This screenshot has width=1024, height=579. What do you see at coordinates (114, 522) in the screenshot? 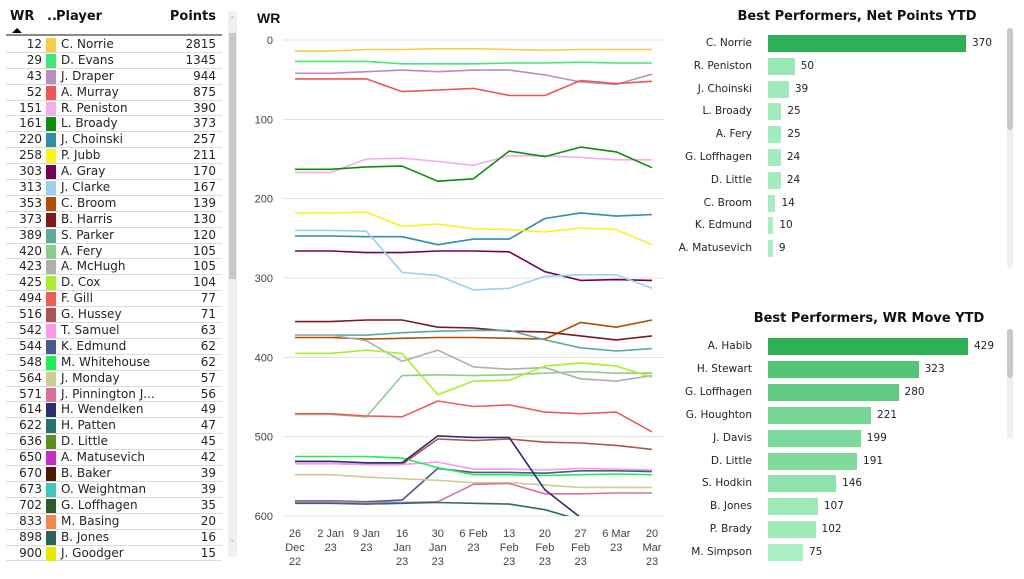
I see `table-row: 833 M. Basing 20` at bounding box center [114, 522].